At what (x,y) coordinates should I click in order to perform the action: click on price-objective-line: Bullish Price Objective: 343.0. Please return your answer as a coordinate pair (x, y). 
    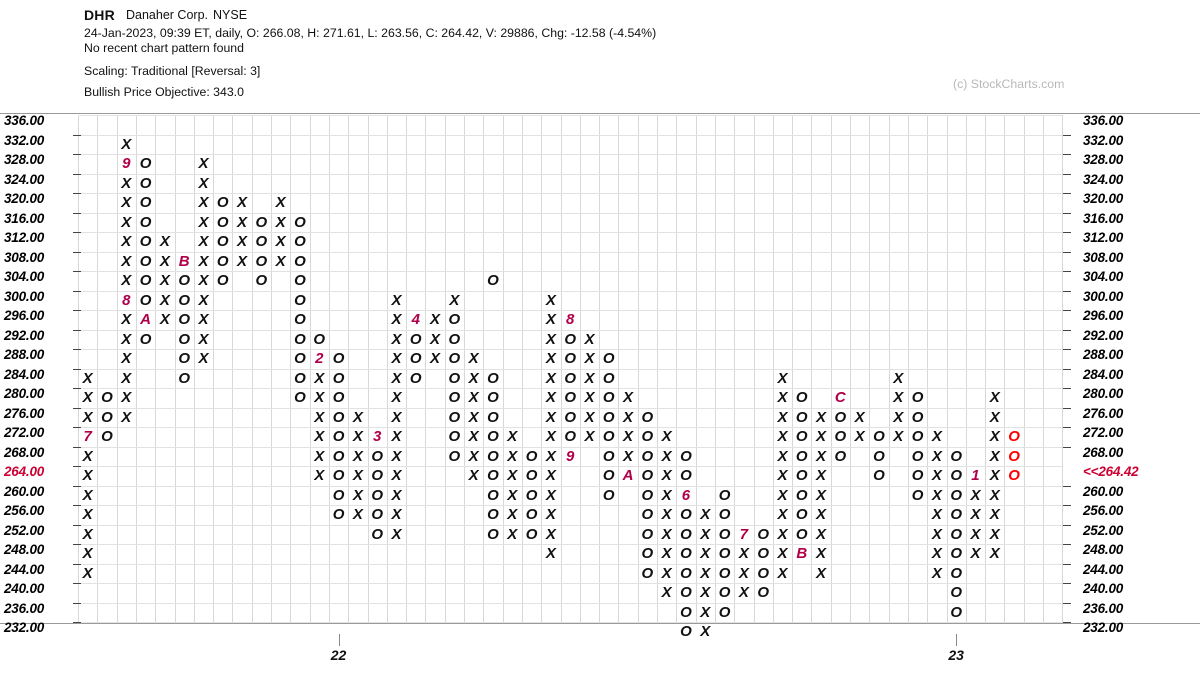
    Looking at the image, I should click on (164, 92).